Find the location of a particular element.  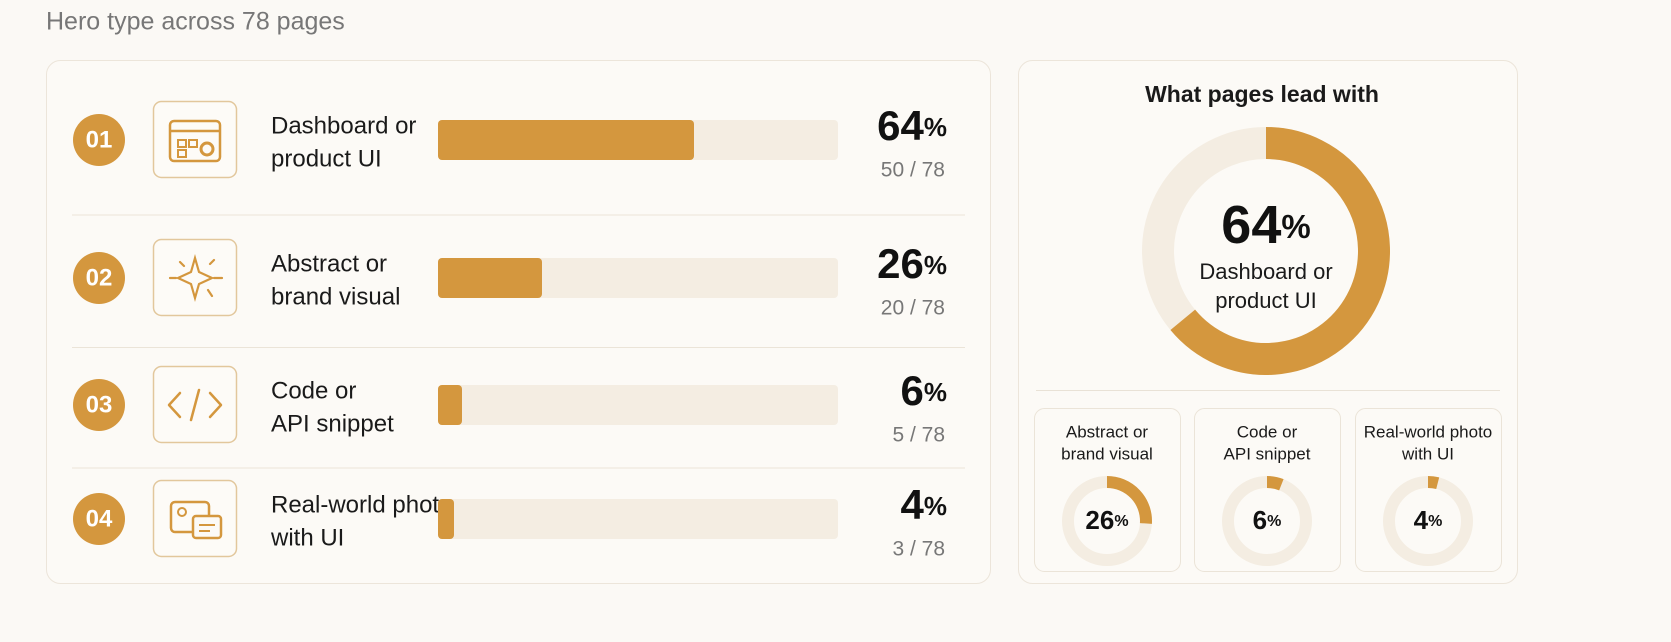

rank: 02 is located at coordinates (99, 277).